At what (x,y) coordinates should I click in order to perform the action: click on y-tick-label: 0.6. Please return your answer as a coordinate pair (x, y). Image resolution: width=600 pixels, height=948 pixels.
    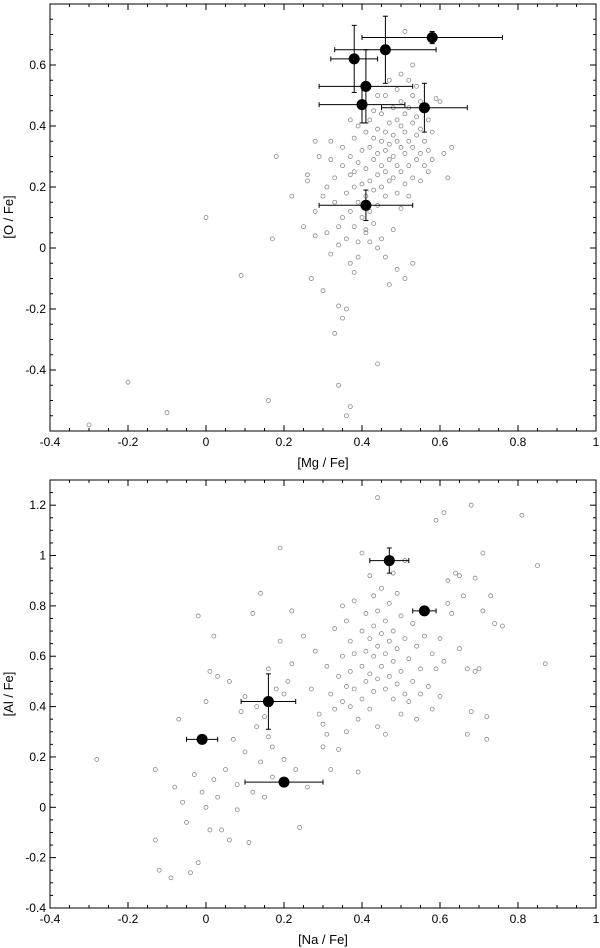
    Looking at the image, I should click on (37, 656).